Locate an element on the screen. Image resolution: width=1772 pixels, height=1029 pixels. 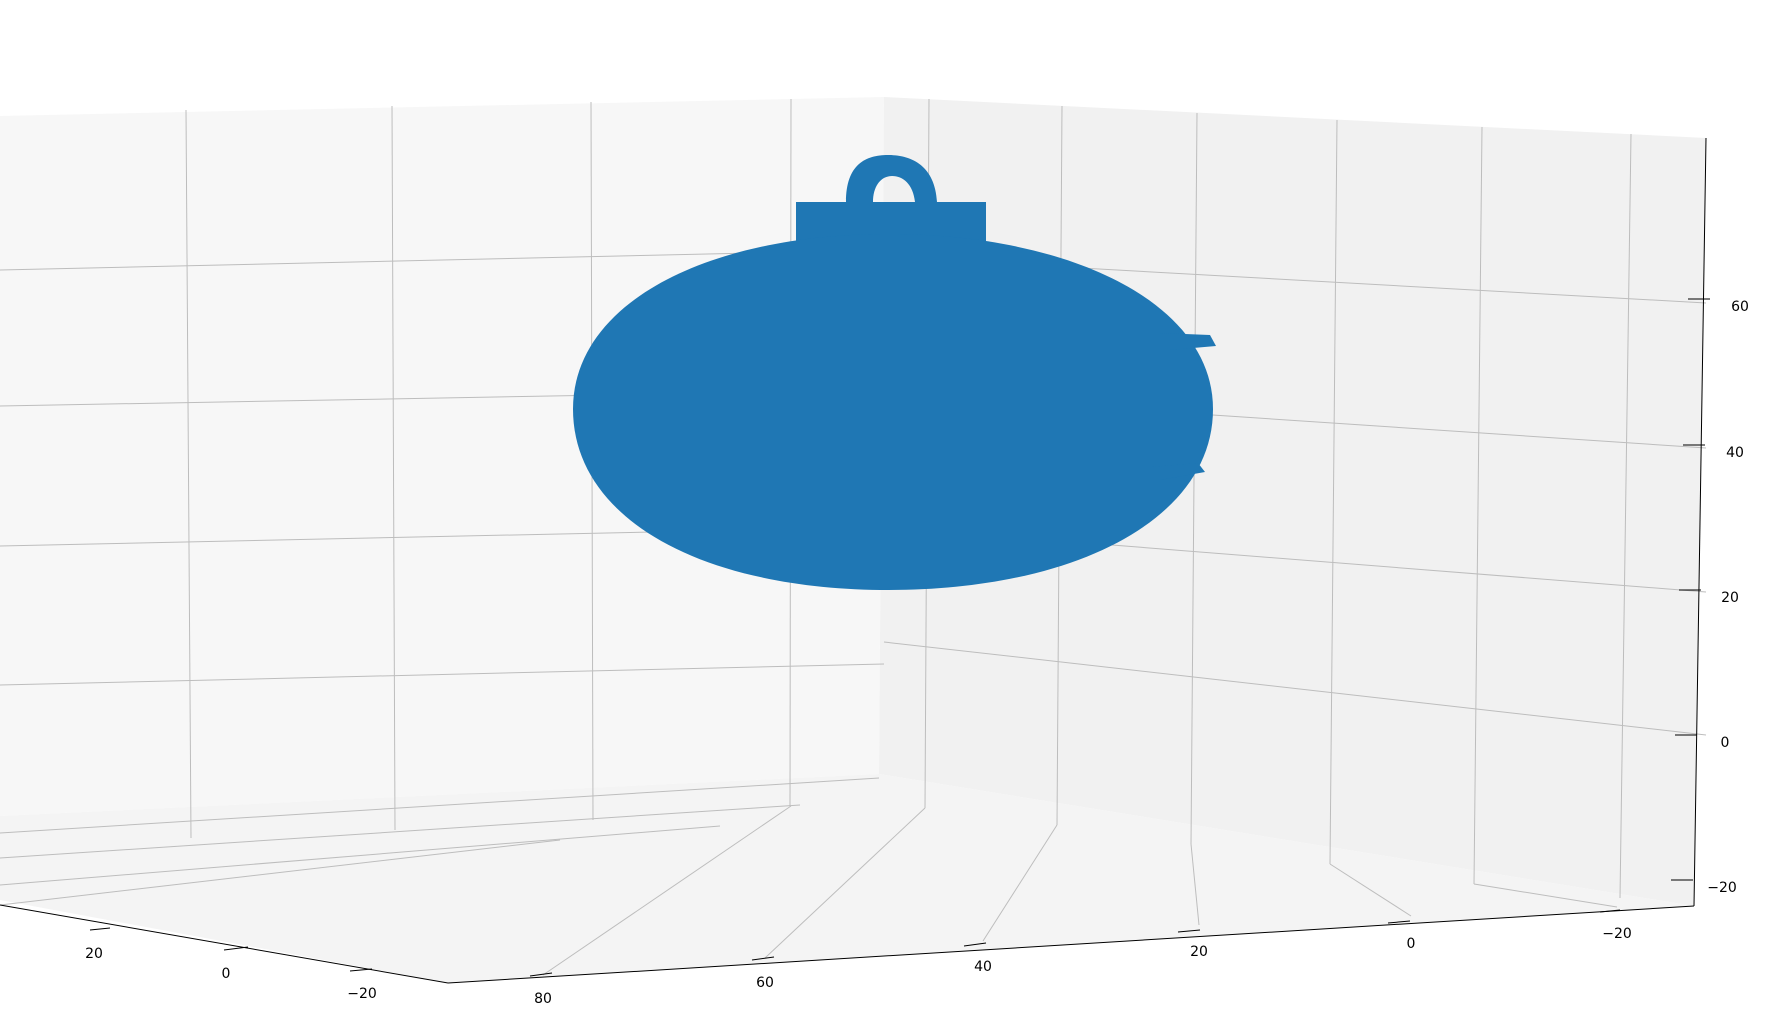
side-fin-upper is located at coordinates (1188, 341).